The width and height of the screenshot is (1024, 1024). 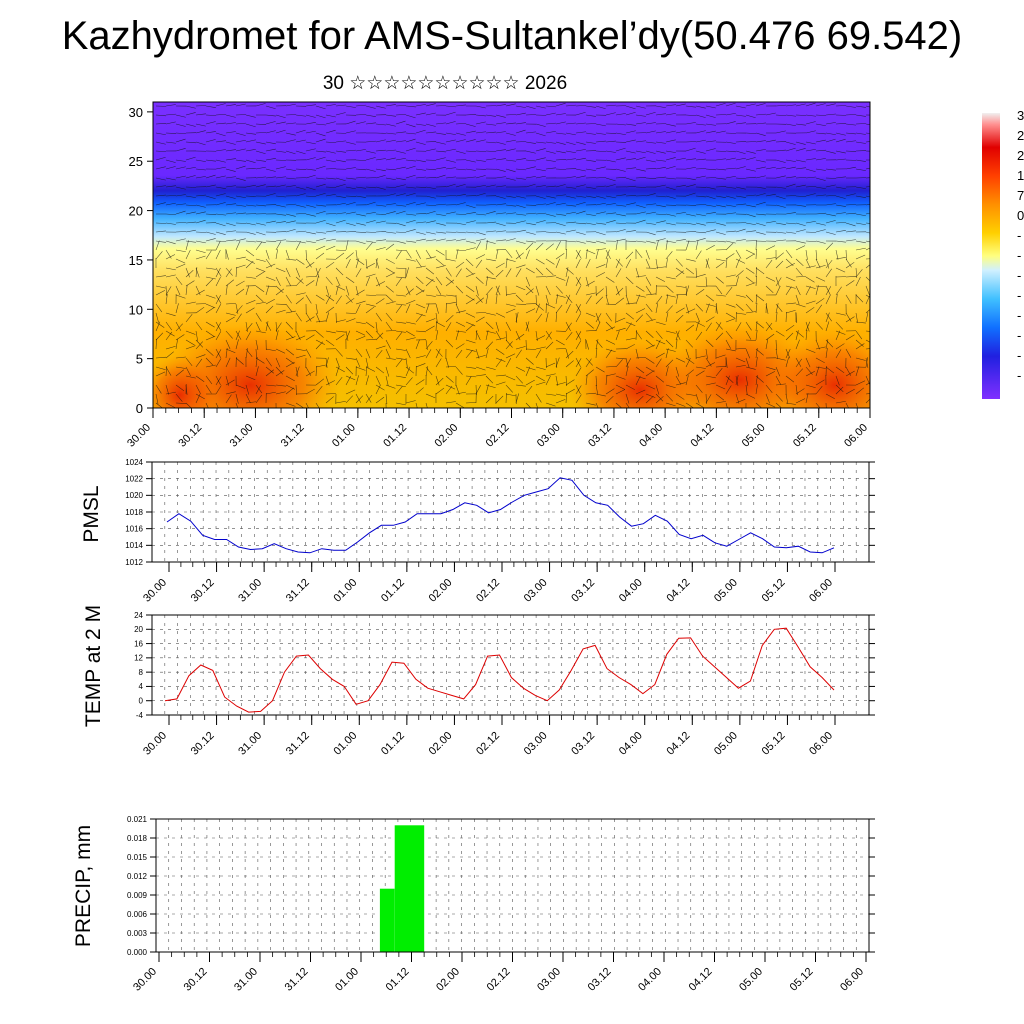 What do you see at coordinates (1020, 215) in the screenshot?
I see `colorbar-label: 0` at bounding box center [1020, 215].